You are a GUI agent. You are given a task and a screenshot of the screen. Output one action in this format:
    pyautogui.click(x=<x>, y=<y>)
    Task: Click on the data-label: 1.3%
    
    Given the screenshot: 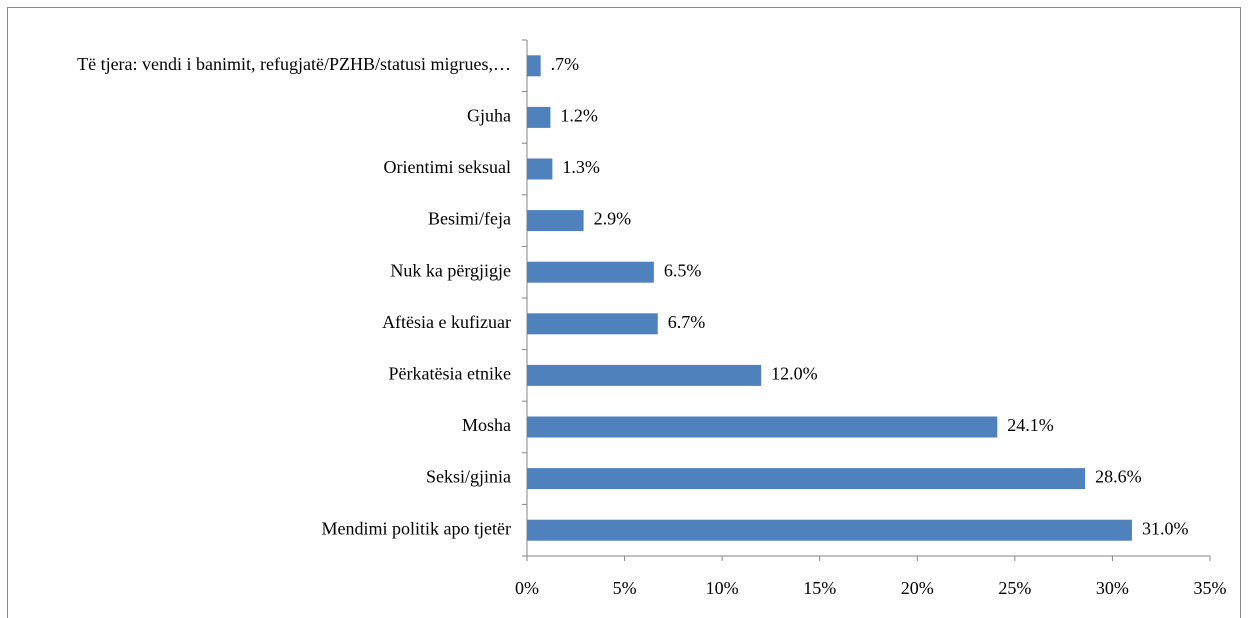 What is the action you would take?
    pyautogui.click(x=581, y=167)
    